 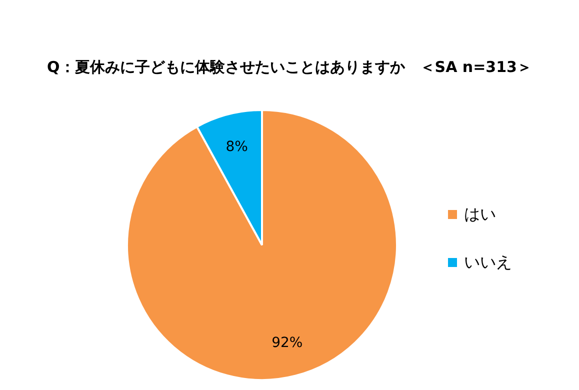 I want to click on data-label: 8%, so click(x=237, y=146).